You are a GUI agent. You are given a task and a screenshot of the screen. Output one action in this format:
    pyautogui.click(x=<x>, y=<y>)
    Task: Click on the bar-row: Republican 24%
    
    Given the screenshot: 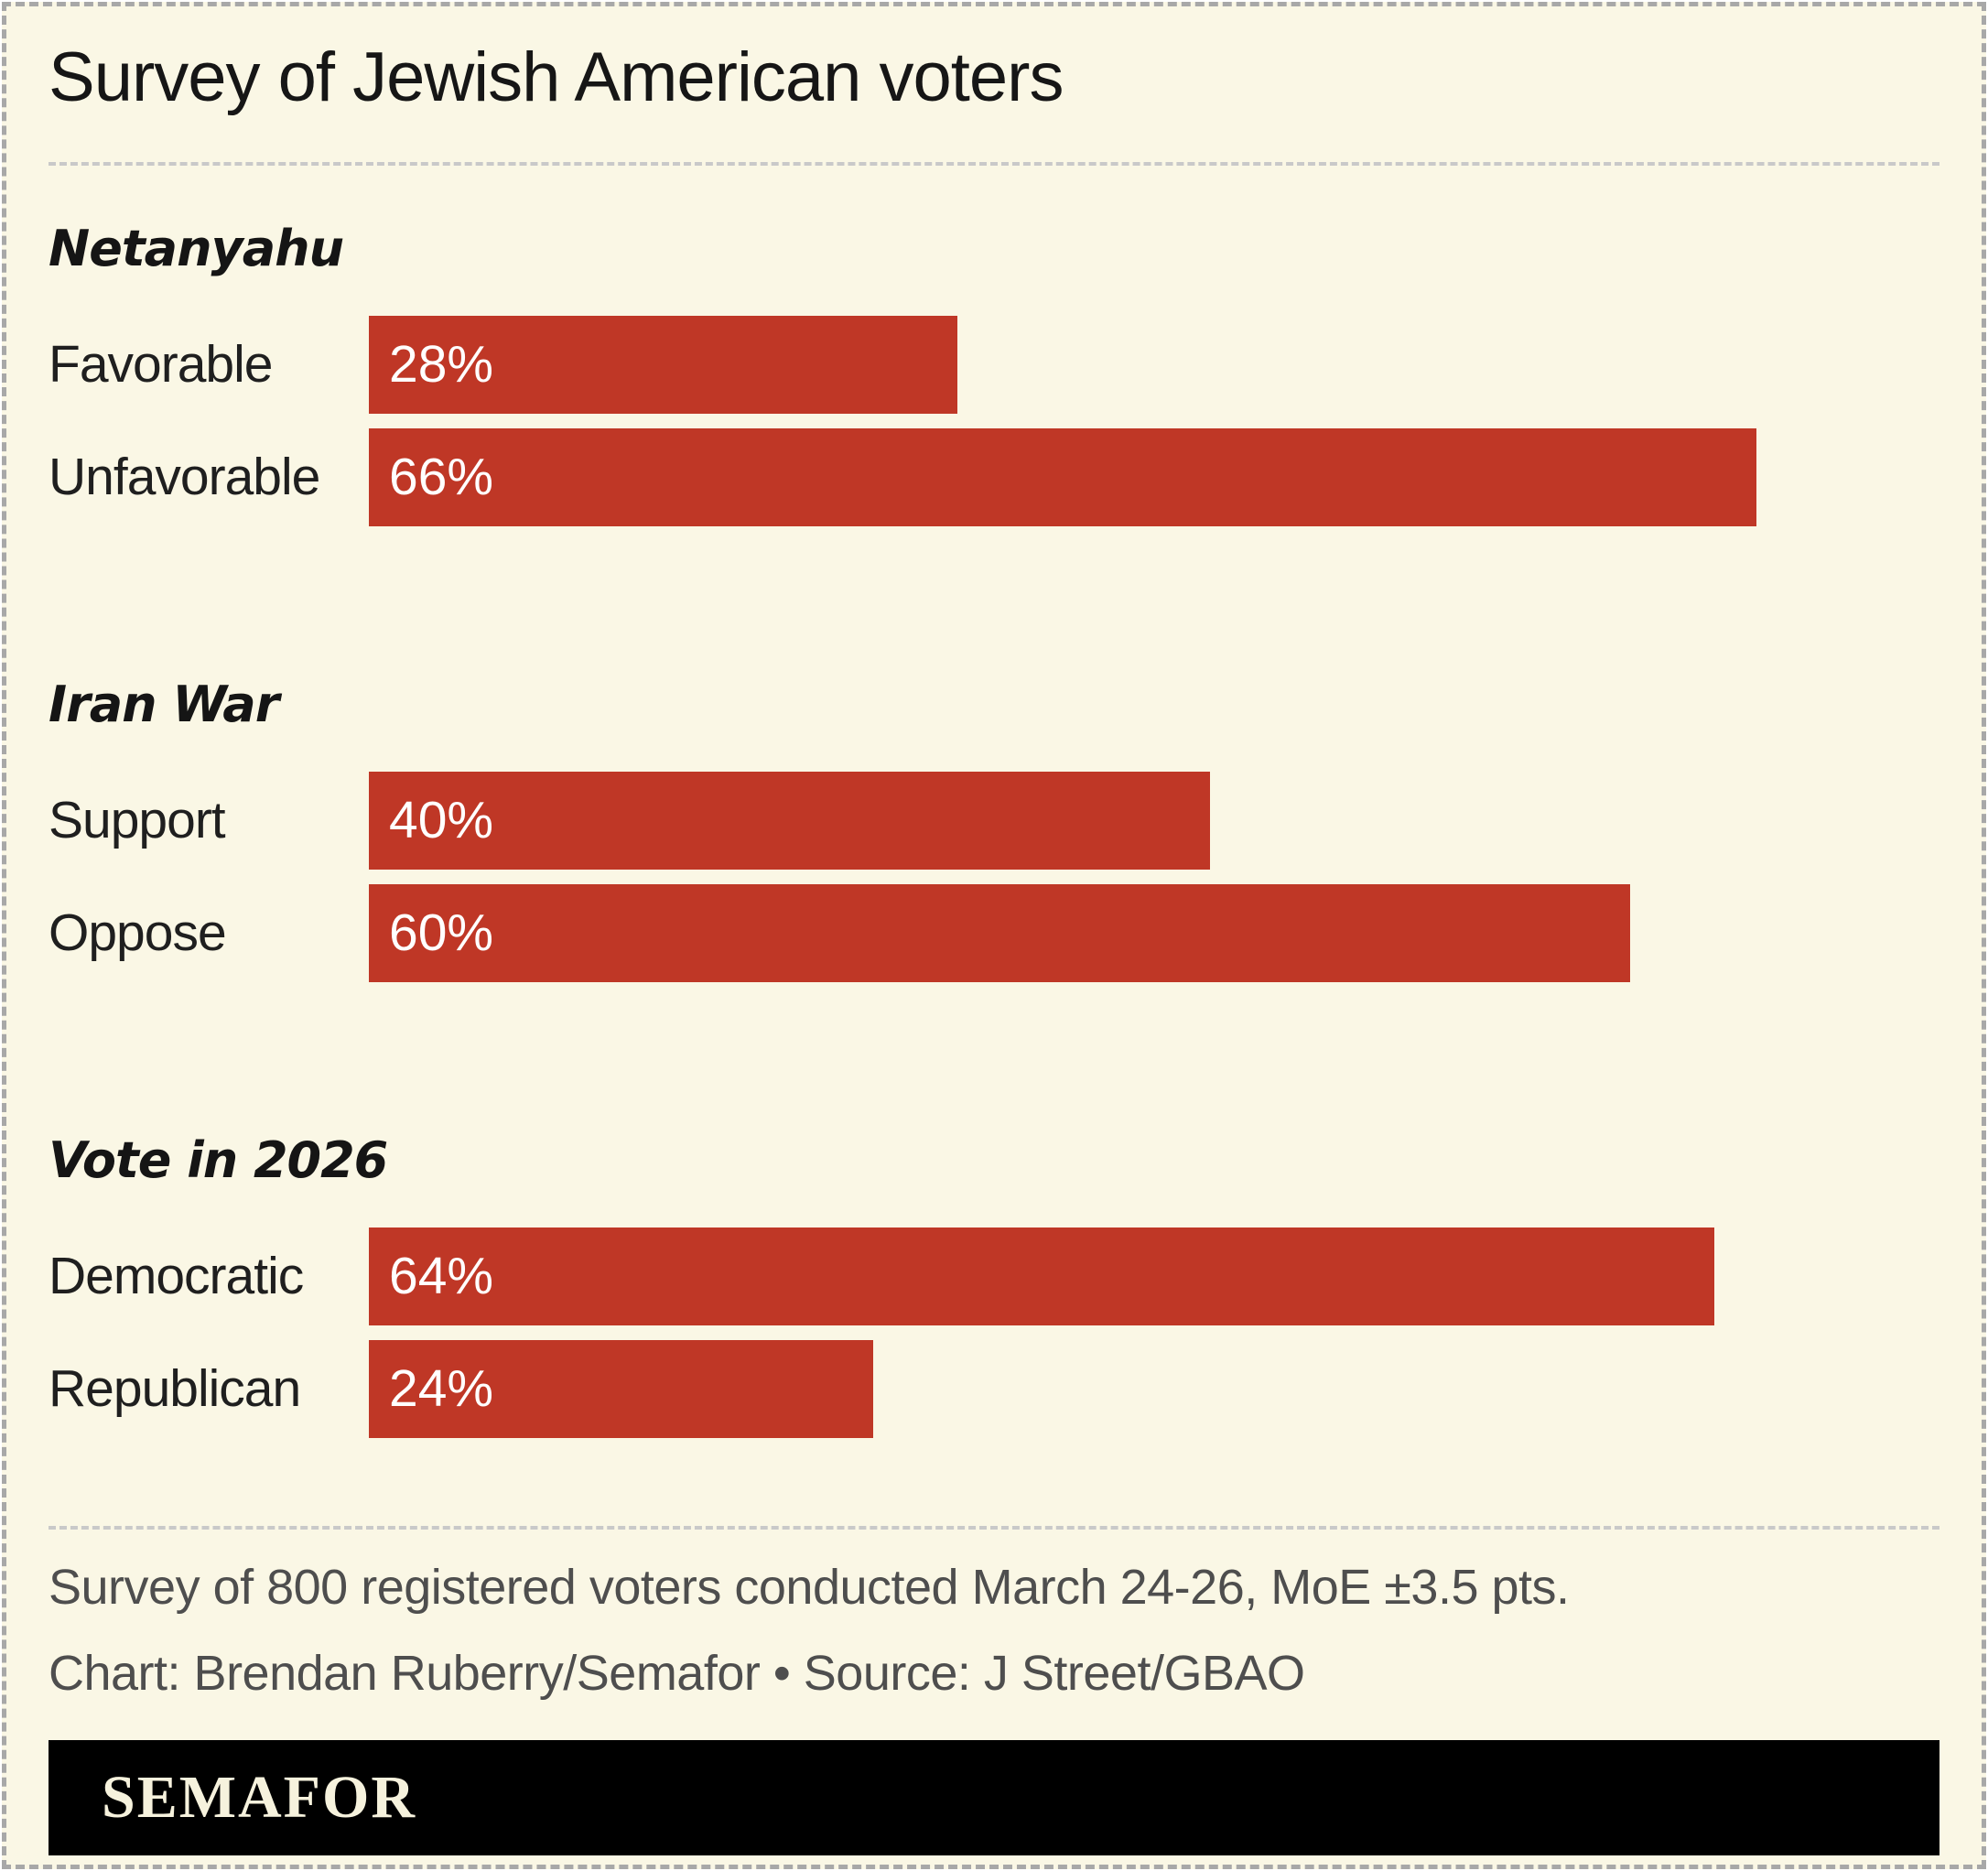 What is the action you would take?
    pyautogui.click(x=994, y=1388)
    